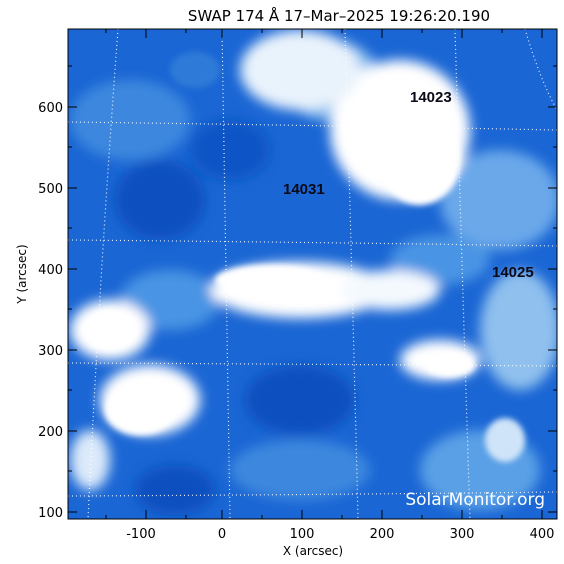 This screenshot has height=564, width=564. What do you see at coordinates (22, 274) in the screenshot?
I see `y-axis-label: Y (arcsec)` at bounding box center [22, 274].